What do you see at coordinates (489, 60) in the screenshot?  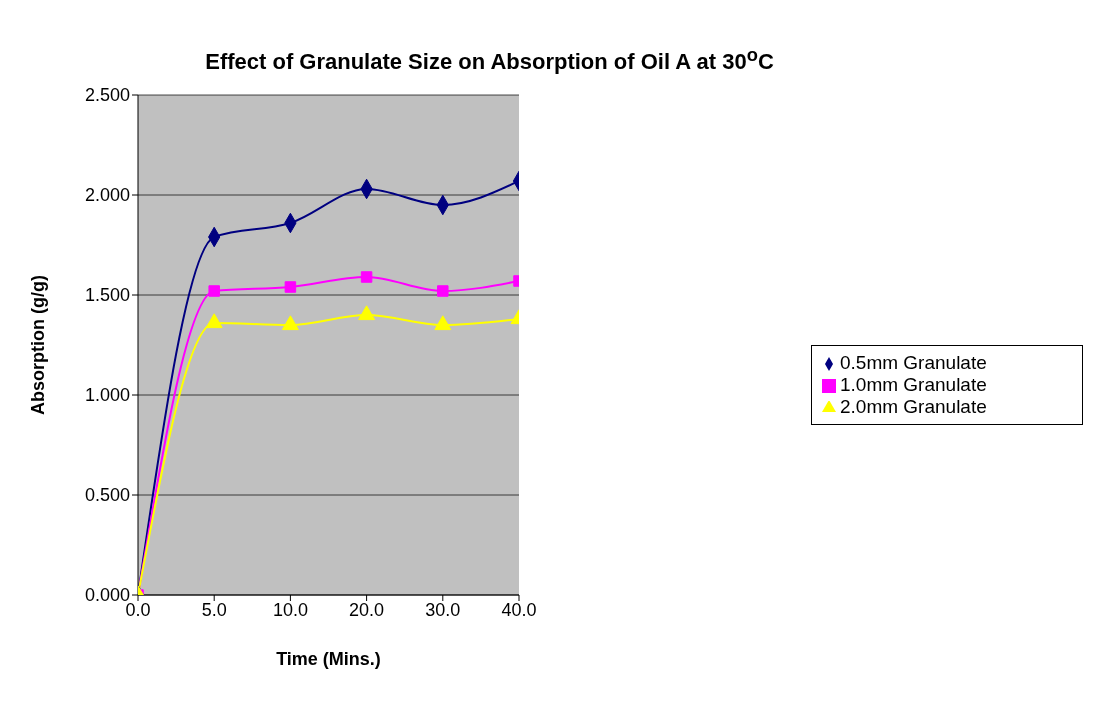 I see `chart-title: Effect of Granulate Size on Absorption of Oil A at 30$^{o}$C` at bounding box center [489, 60].